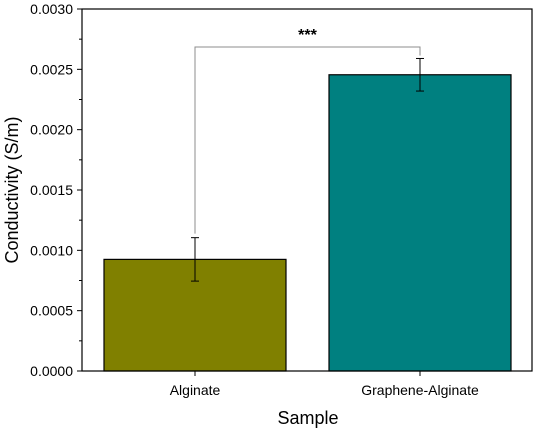  What do you see at coordinates (307, 418) in the screenshot?
I see `x-axis-title: Sample` at bounding box center [307, 418].